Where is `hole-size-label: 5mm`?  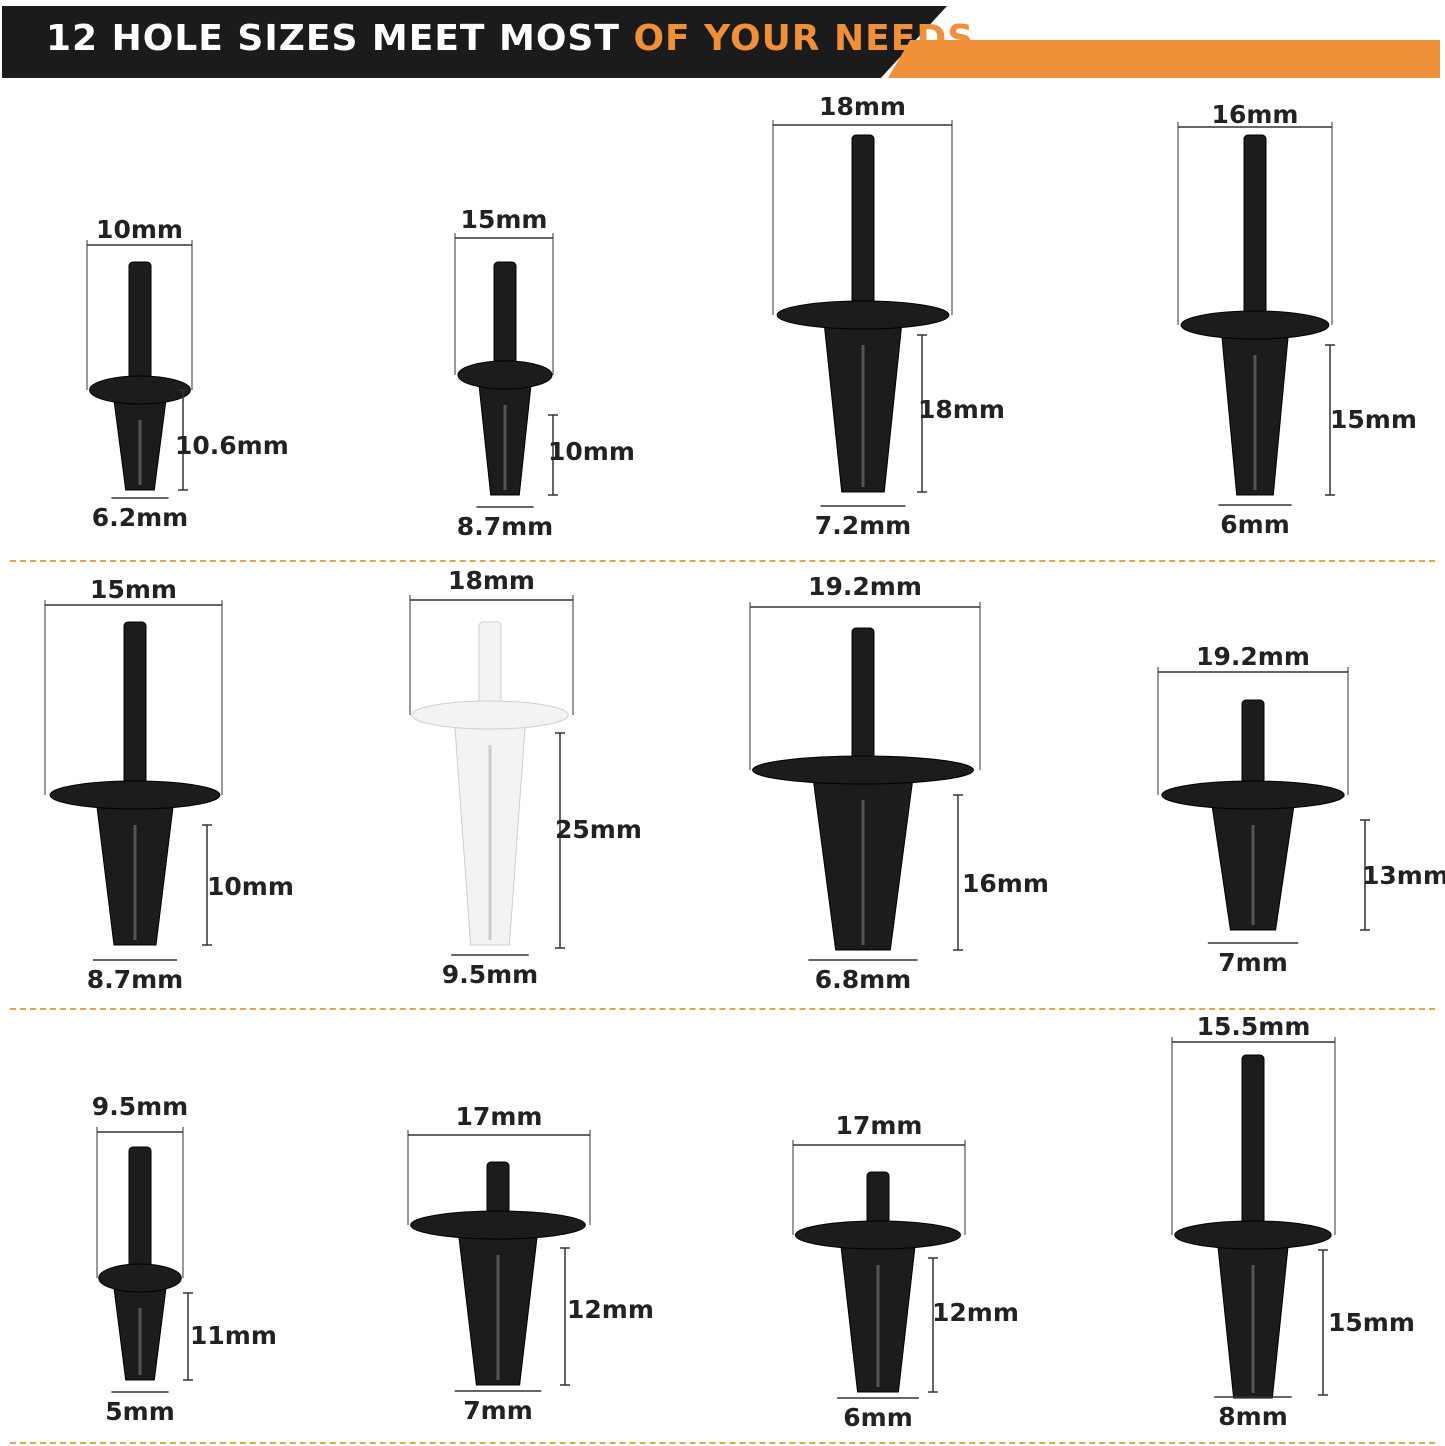 hole-size-label: 5mm is located at coordinates (140, 1411).